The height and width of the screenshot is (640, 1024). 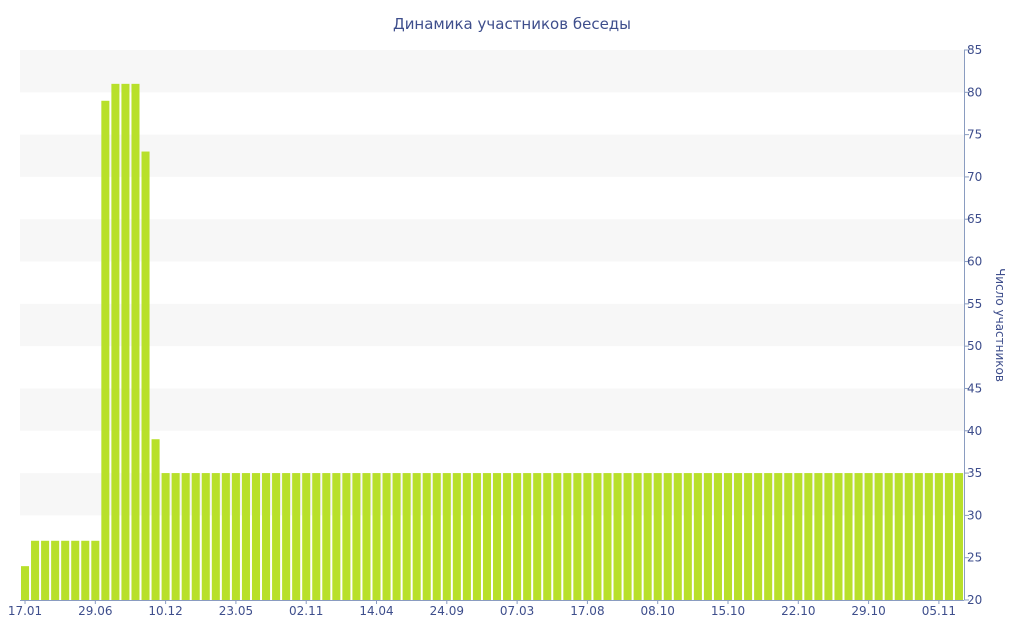 What do you see at coordinates (517, 611) in the screenshot?
I see `x-tick-label: 07.03` at bounding box center [517, 611].